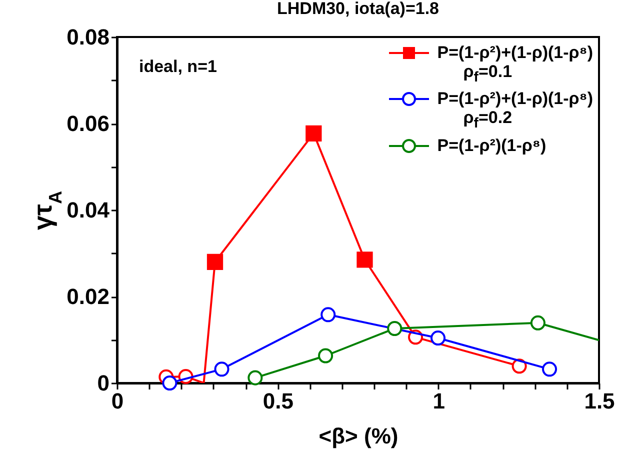  Describe the element at coordinates (599, 401) in the screenshot. I see `x-tick-label: 1.5` at that location.